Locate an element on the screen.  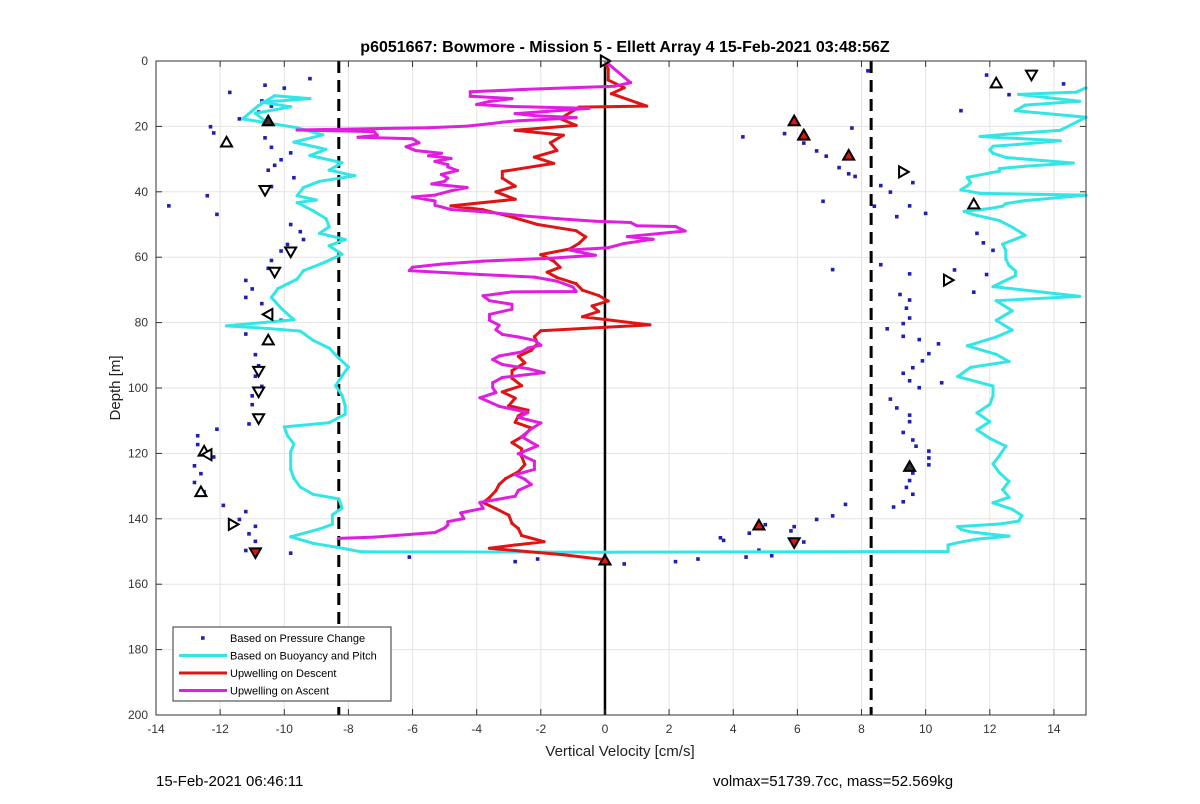
legend-swatch-based-on-pressure-change is located at coordinates (203, 638).